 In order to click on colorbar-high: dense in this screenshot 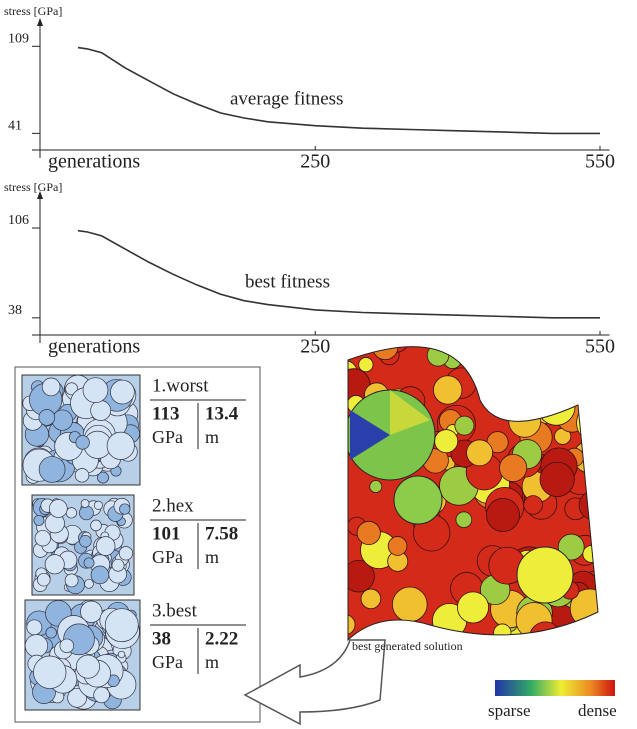, I will do `click(597, 710)`.